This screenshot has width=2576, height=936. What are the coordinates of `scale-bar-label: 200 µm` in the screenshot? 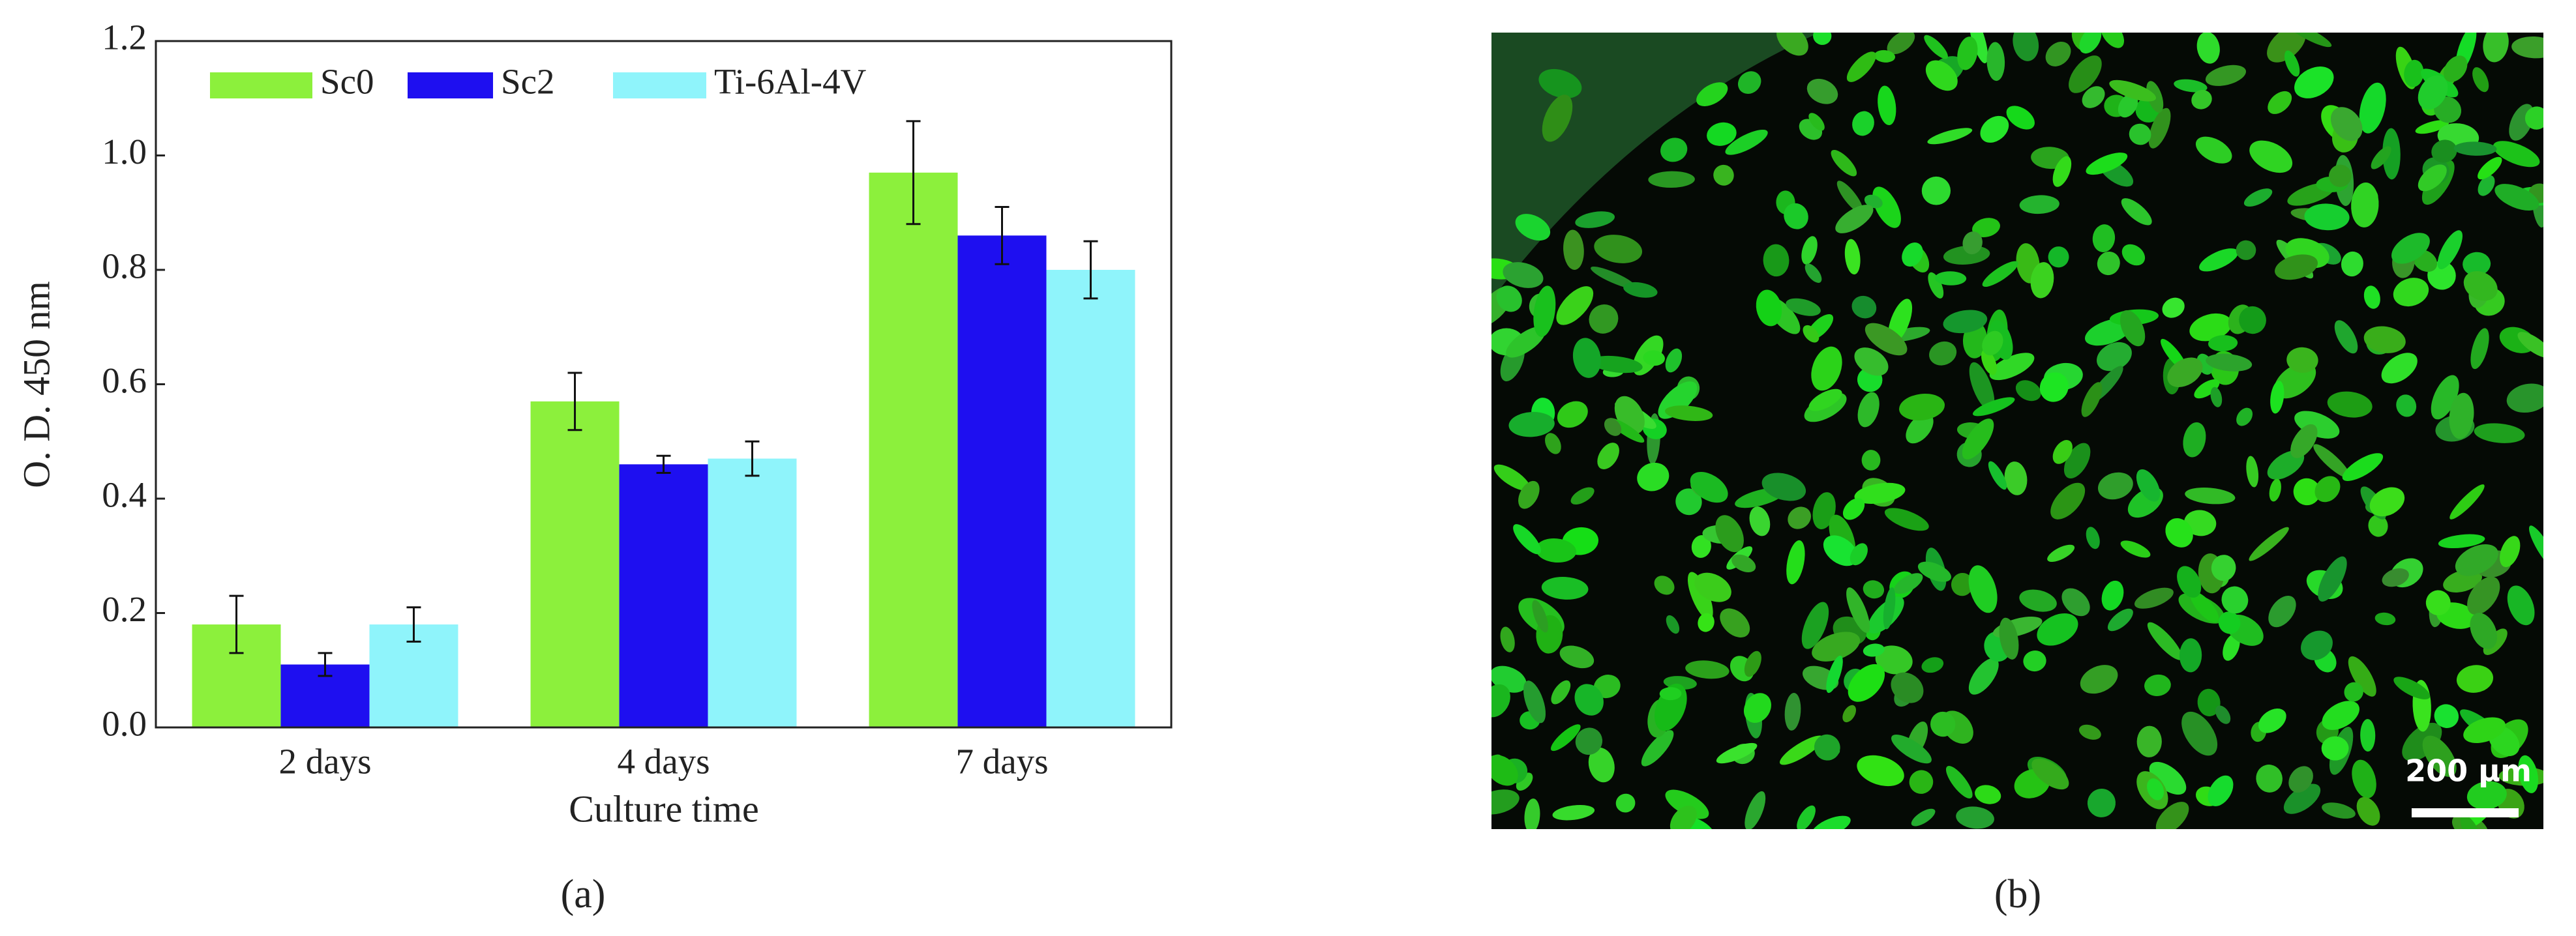 It's located at (2468, 771).